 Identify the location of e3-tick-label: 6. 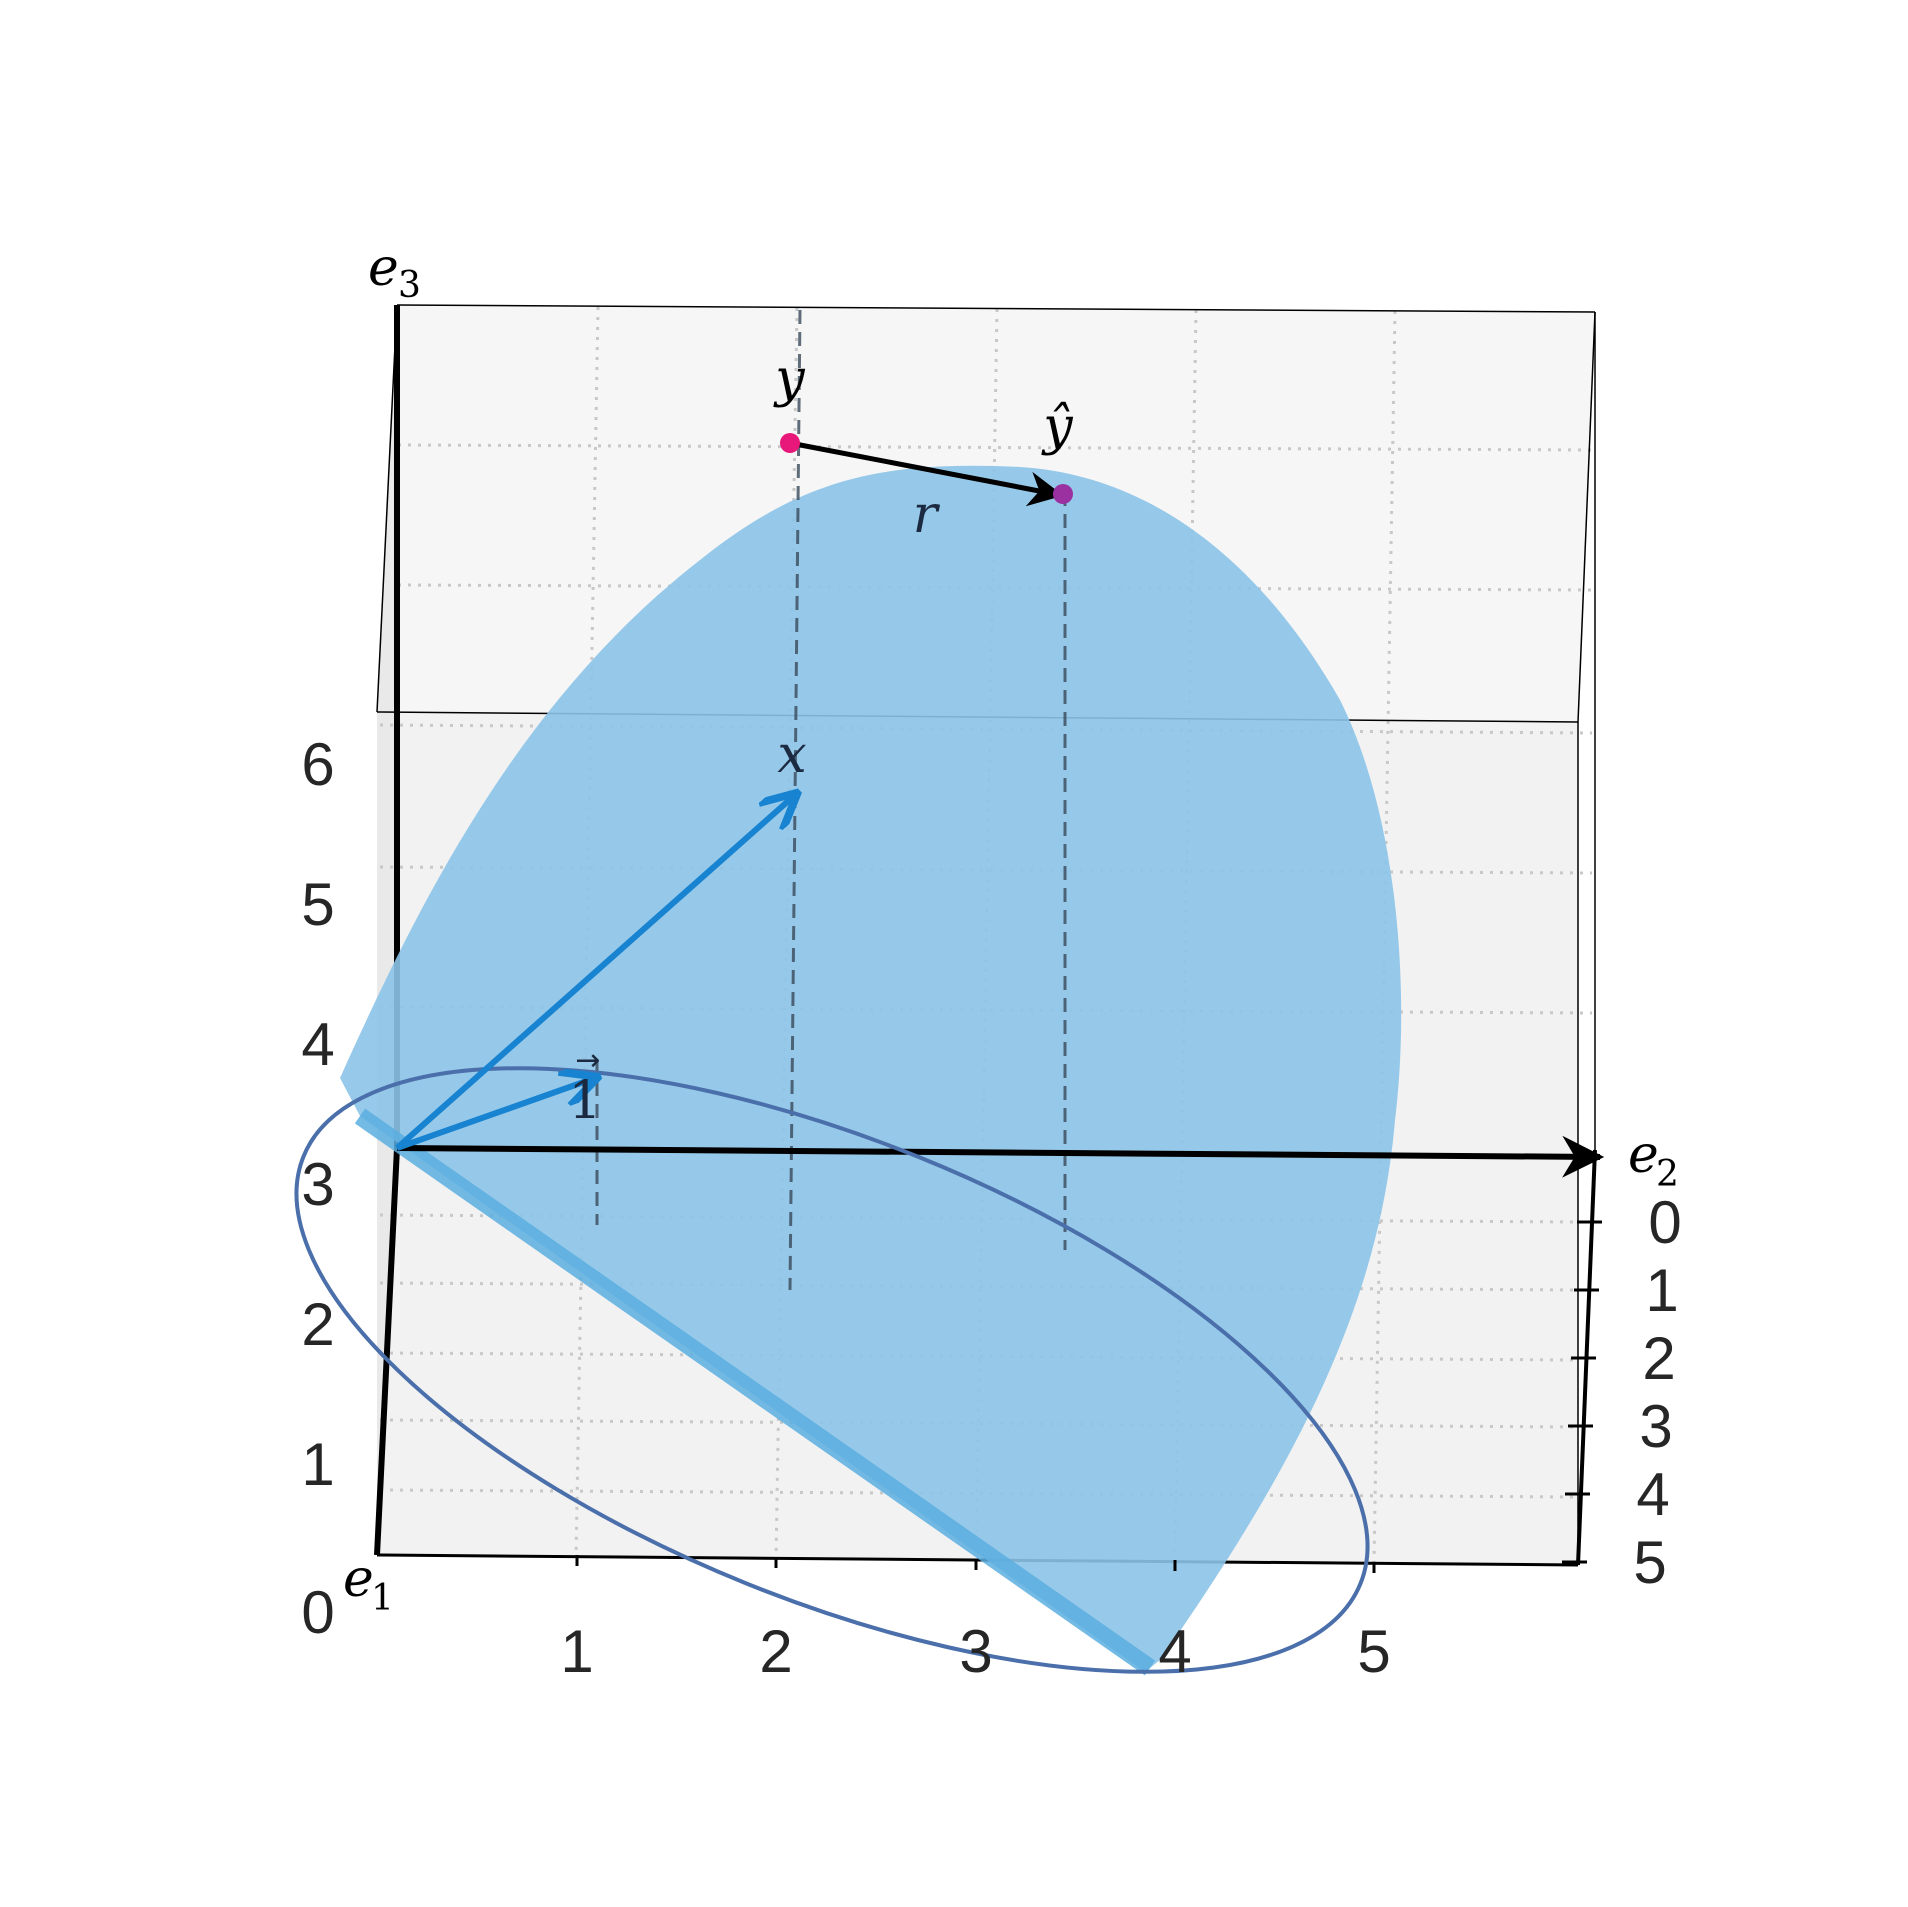
(317, 764).